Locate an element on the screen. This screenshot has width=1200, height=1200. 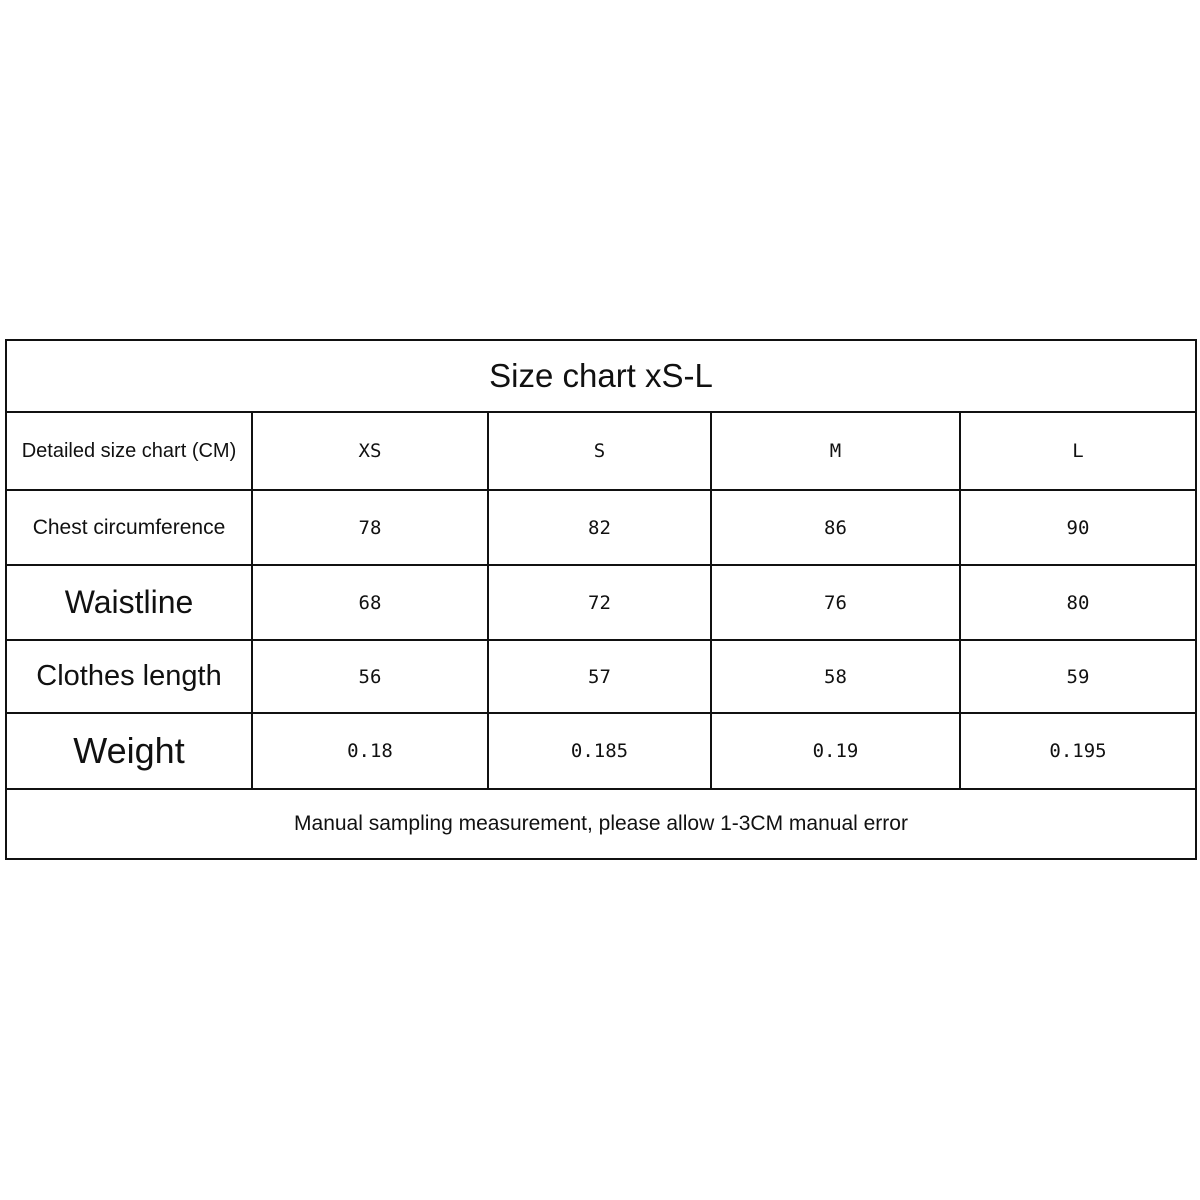
cell: 56 is located at coordinates (370, 676).